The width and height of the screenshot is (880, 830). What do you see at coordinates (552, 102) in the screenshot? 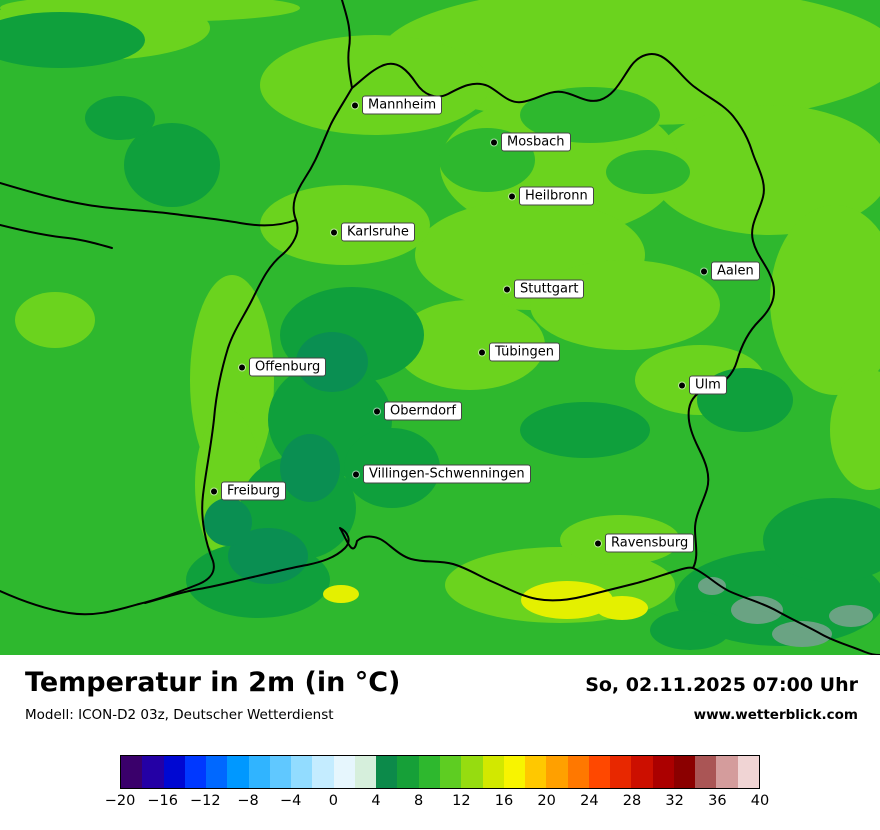
I see `border-north` at bounding box center [552, 102].